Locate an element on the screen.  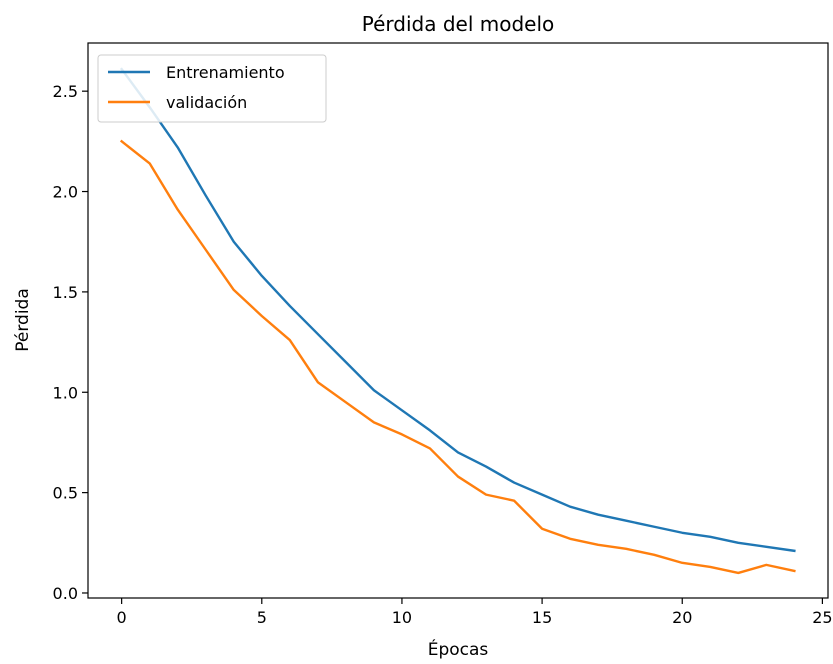
x-tick-label: 15 is located at coordinates (542, 617).